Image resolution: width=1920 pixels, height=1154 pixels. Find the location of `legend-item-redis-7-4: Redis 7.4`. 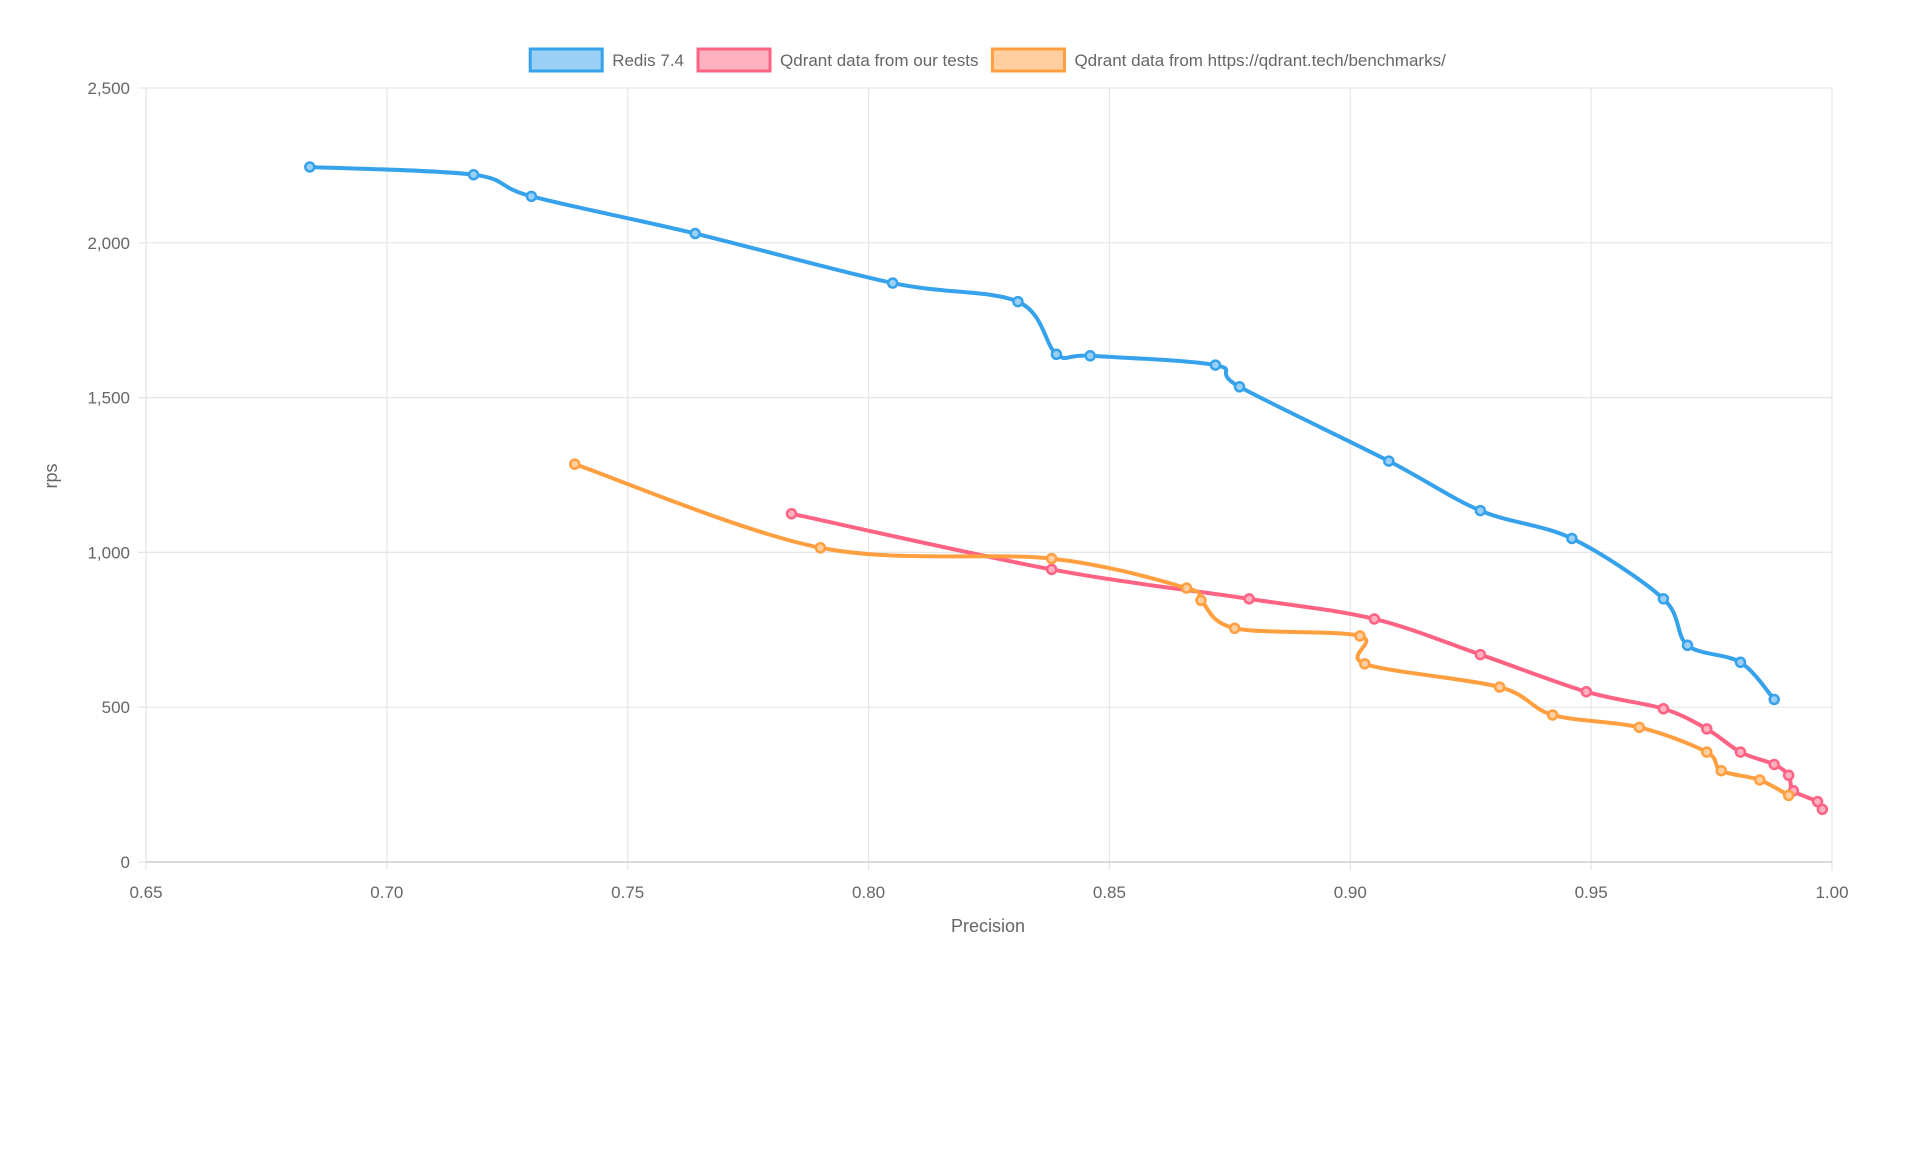

legend-item-redis-7-4: Redis 7.4 is located at coordinates (606, 60).